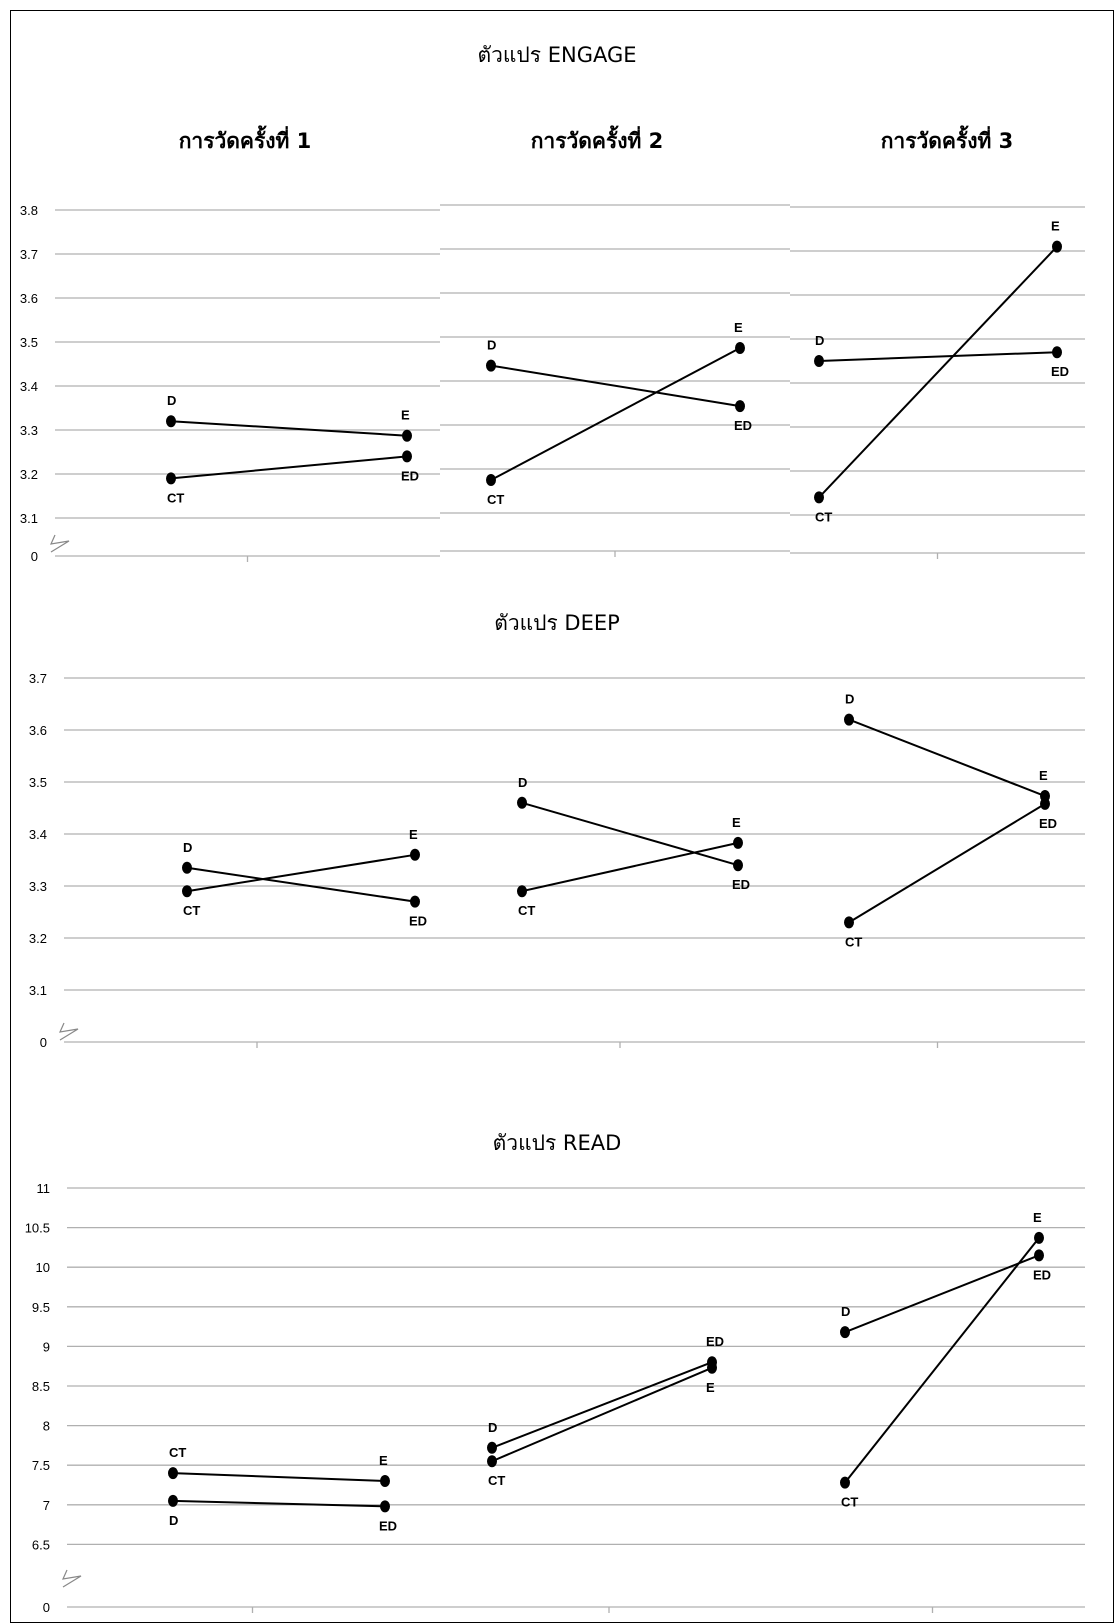 The width and height of the screenshot is (1115, 1624). What do you see at coordinates (46, 1426) in the screenshot?
I see `y-tick-label: 8` at bounding box center [46, 1426].